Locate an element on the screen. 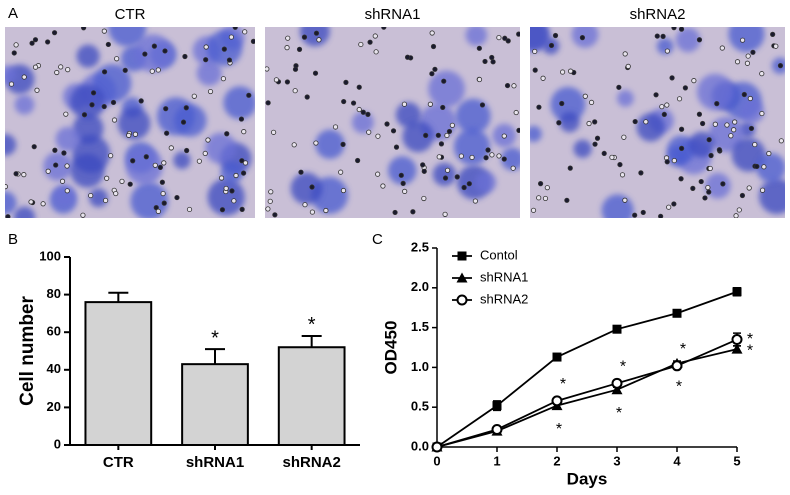 Image resolution: width=790 pixels, height=495 pixels. y-tick-label: 0.0 is located at coordinates (420, 445).